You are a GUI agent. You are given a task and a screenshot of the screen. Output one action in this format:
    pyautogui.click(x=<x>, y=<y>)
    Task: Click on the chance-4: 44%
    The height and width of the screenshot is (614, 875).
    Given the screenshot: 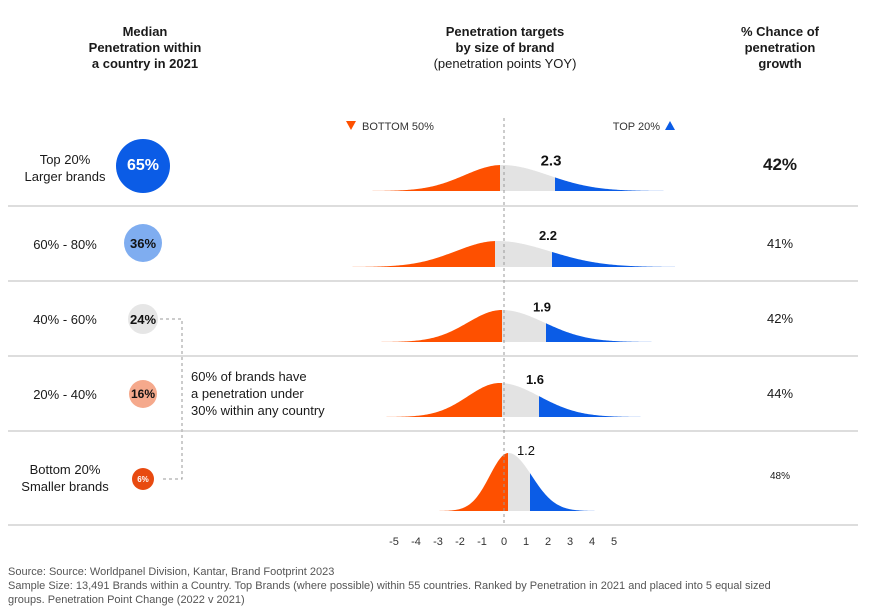 What is the action you would take?
    pyautogui.click(x=780, y=393)
    